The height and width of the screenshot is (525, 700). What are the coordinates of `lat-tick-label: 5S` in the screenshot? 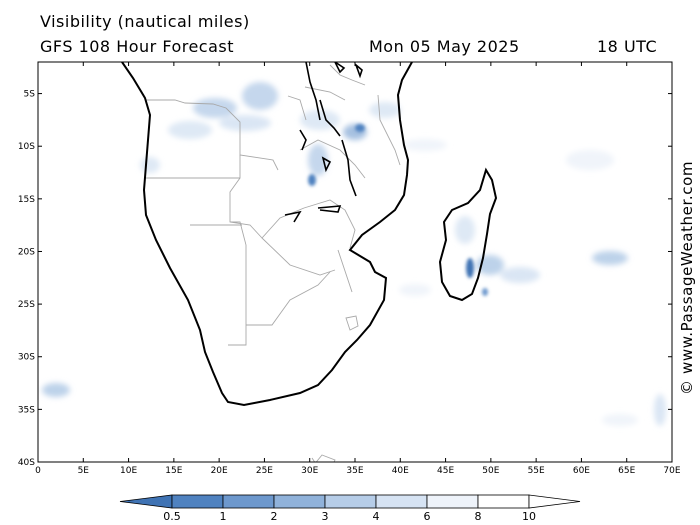 It's located at (30, 95).